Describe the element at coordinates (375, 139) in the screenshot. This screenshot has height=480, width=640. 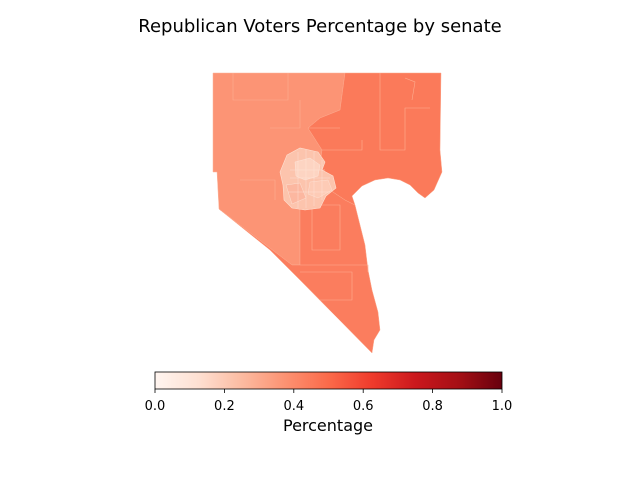
I see `district-east` at that location.